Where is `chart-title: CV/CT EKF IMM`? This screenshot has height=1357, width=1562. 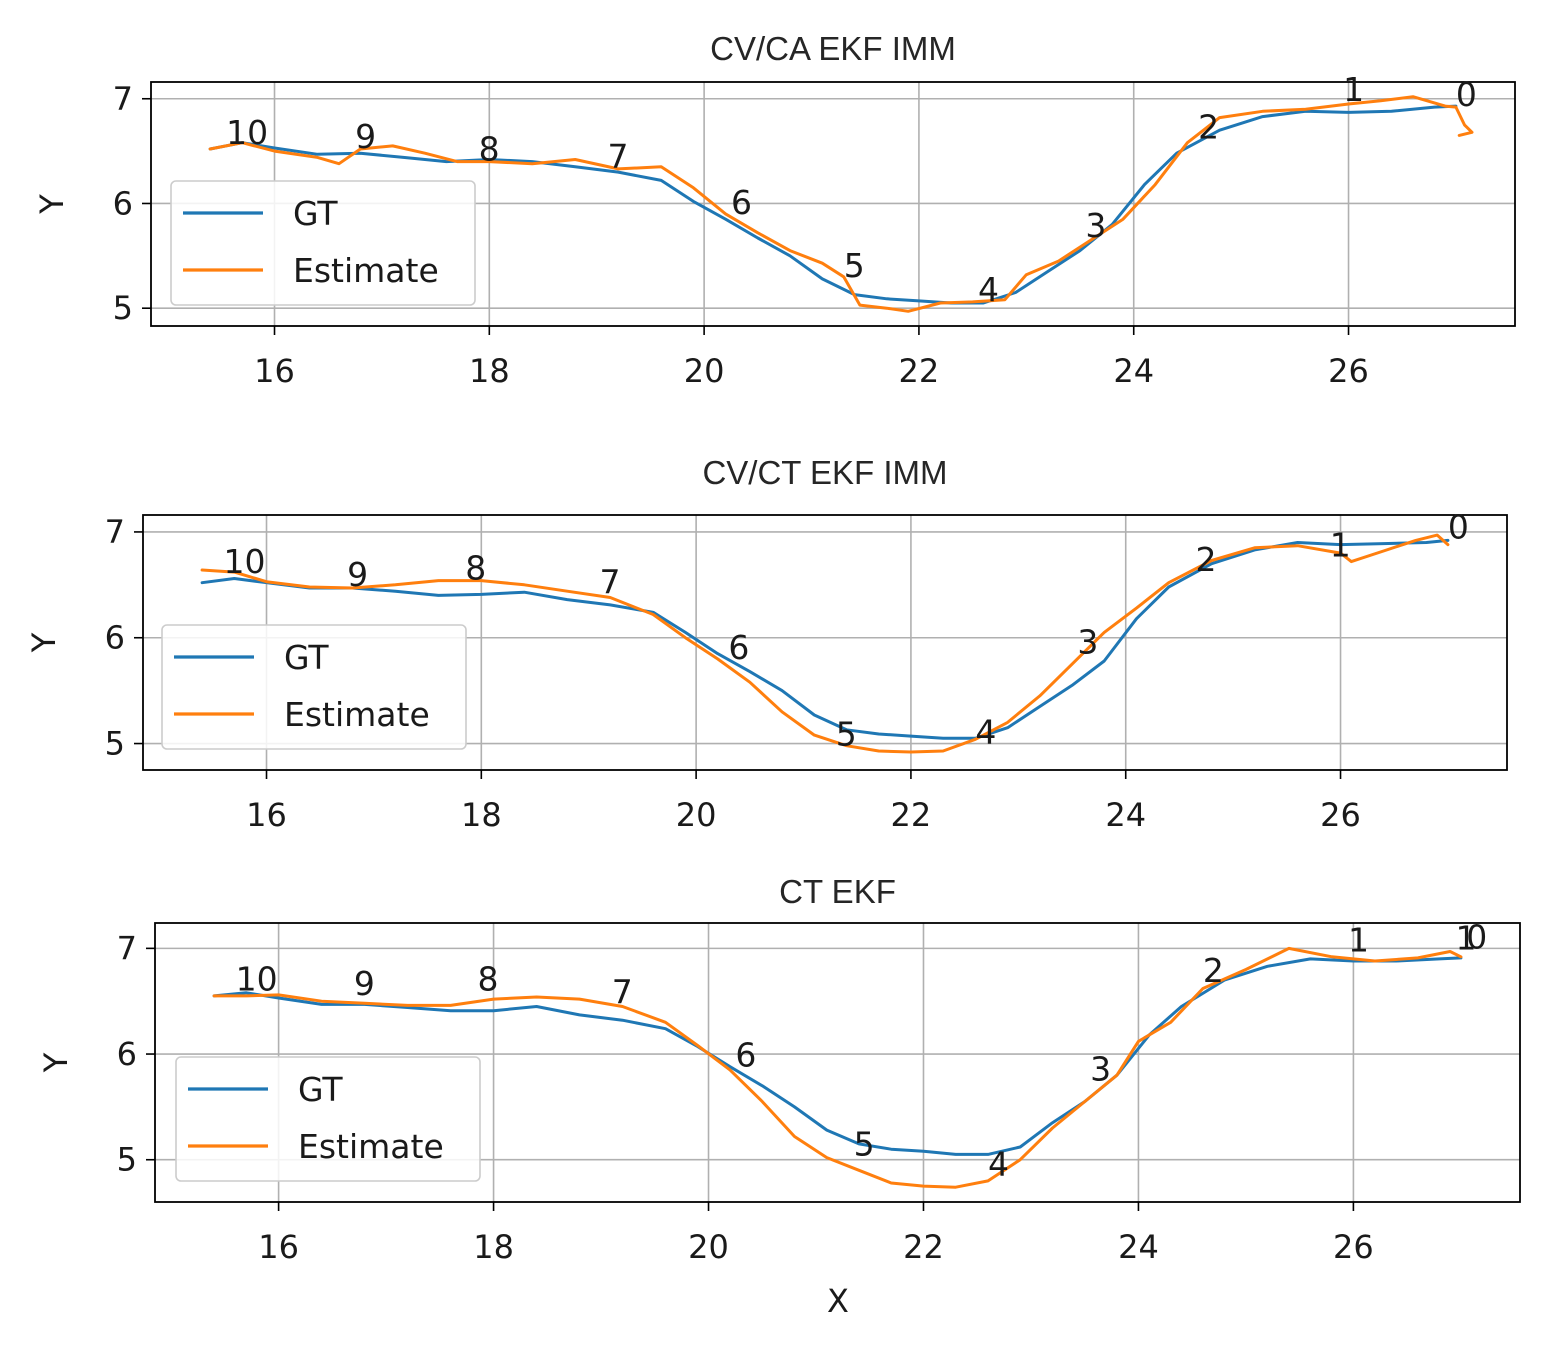
chart-title: CV/CT EKF IMM is located at coordinates (824, 472).